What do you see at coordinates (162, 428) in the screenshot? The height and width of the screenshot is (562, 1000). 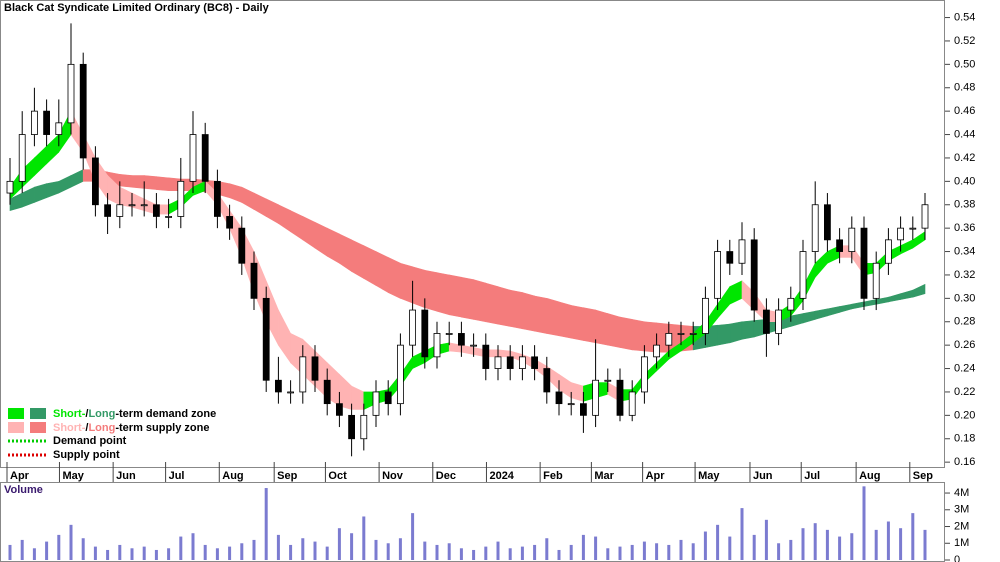 I see `legend-text: -term supply zone` at bounding box center [162, 428].